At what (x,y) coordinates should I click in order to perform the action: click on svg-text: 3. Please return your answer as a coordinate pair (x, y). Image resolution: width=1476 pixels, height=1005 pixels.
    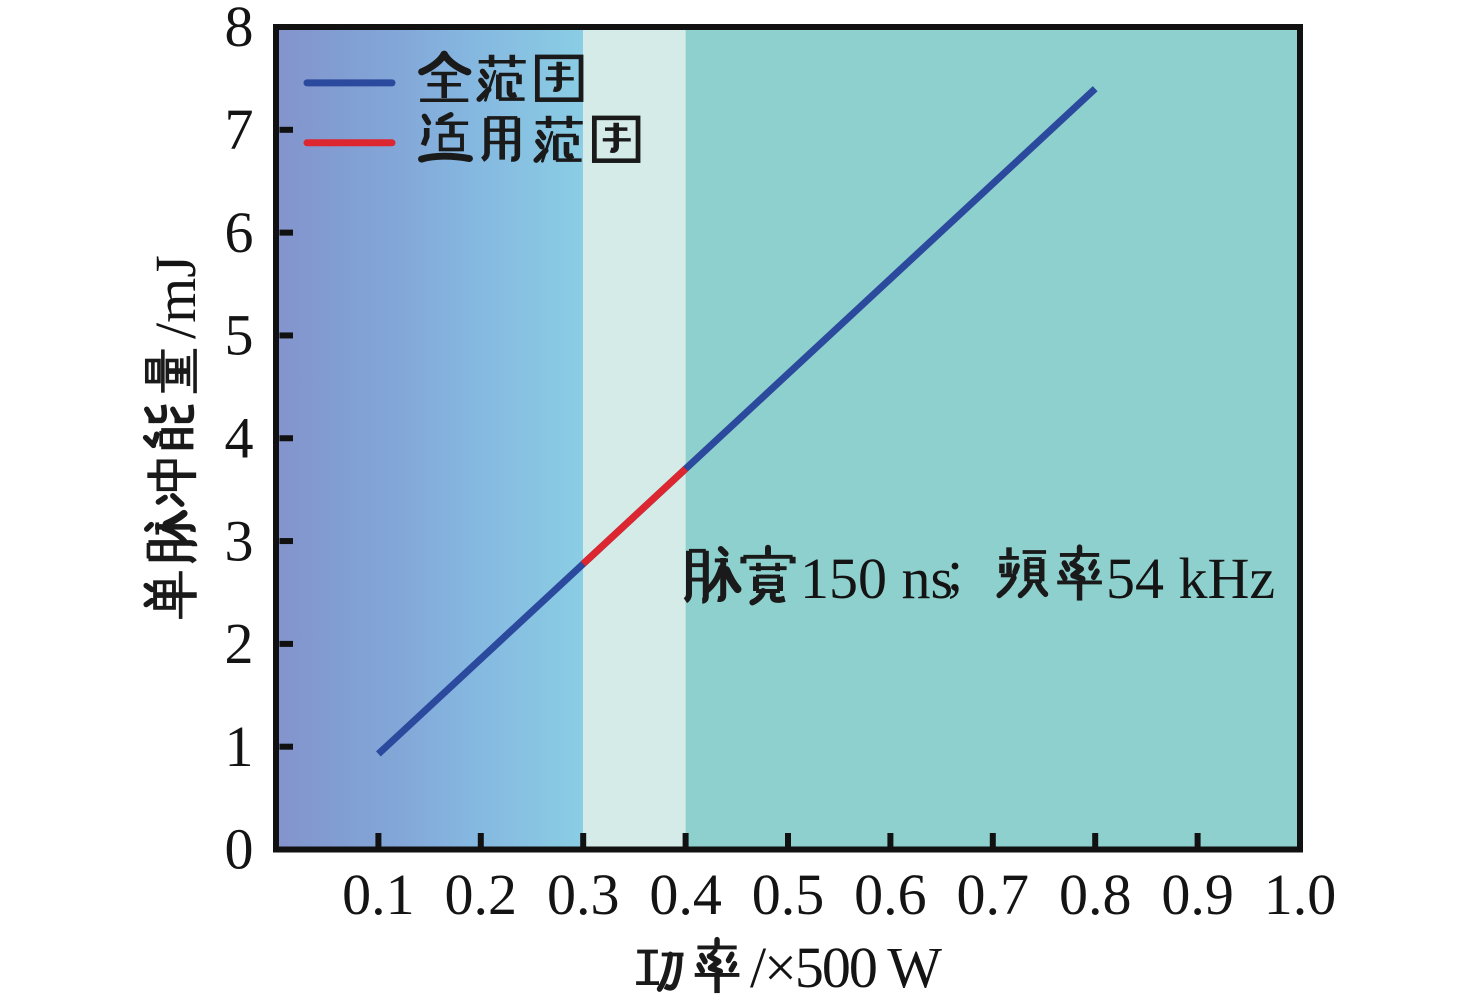
    Looking at the image, I should click on (239, 540).